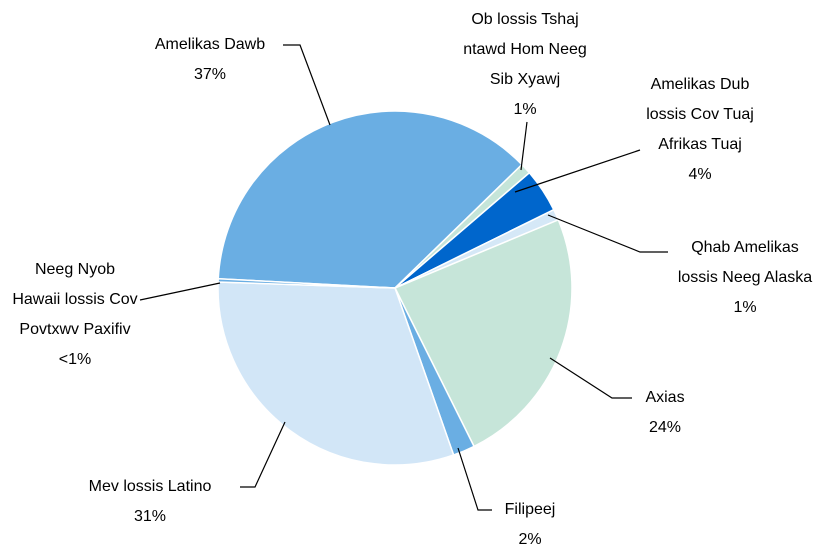 This screenshot has height=546, width=836. What do you see at coordinates (525, 79) in the screenshot?
I see `slice-label: Sib Xyawj` at bounding box center [525, 79].